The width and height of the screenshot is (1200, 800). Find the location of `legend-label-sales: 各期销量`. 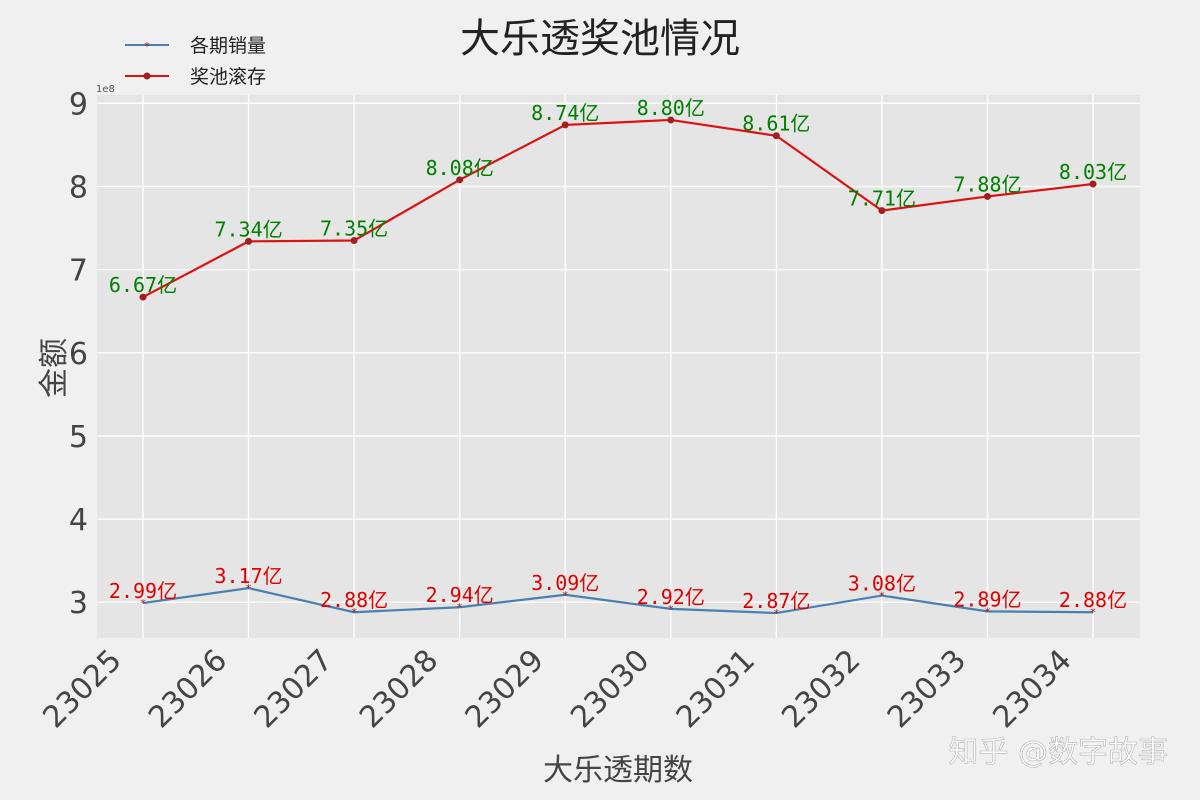

legend-label-sales: 各期销量 is located at coordinates (228, 46).